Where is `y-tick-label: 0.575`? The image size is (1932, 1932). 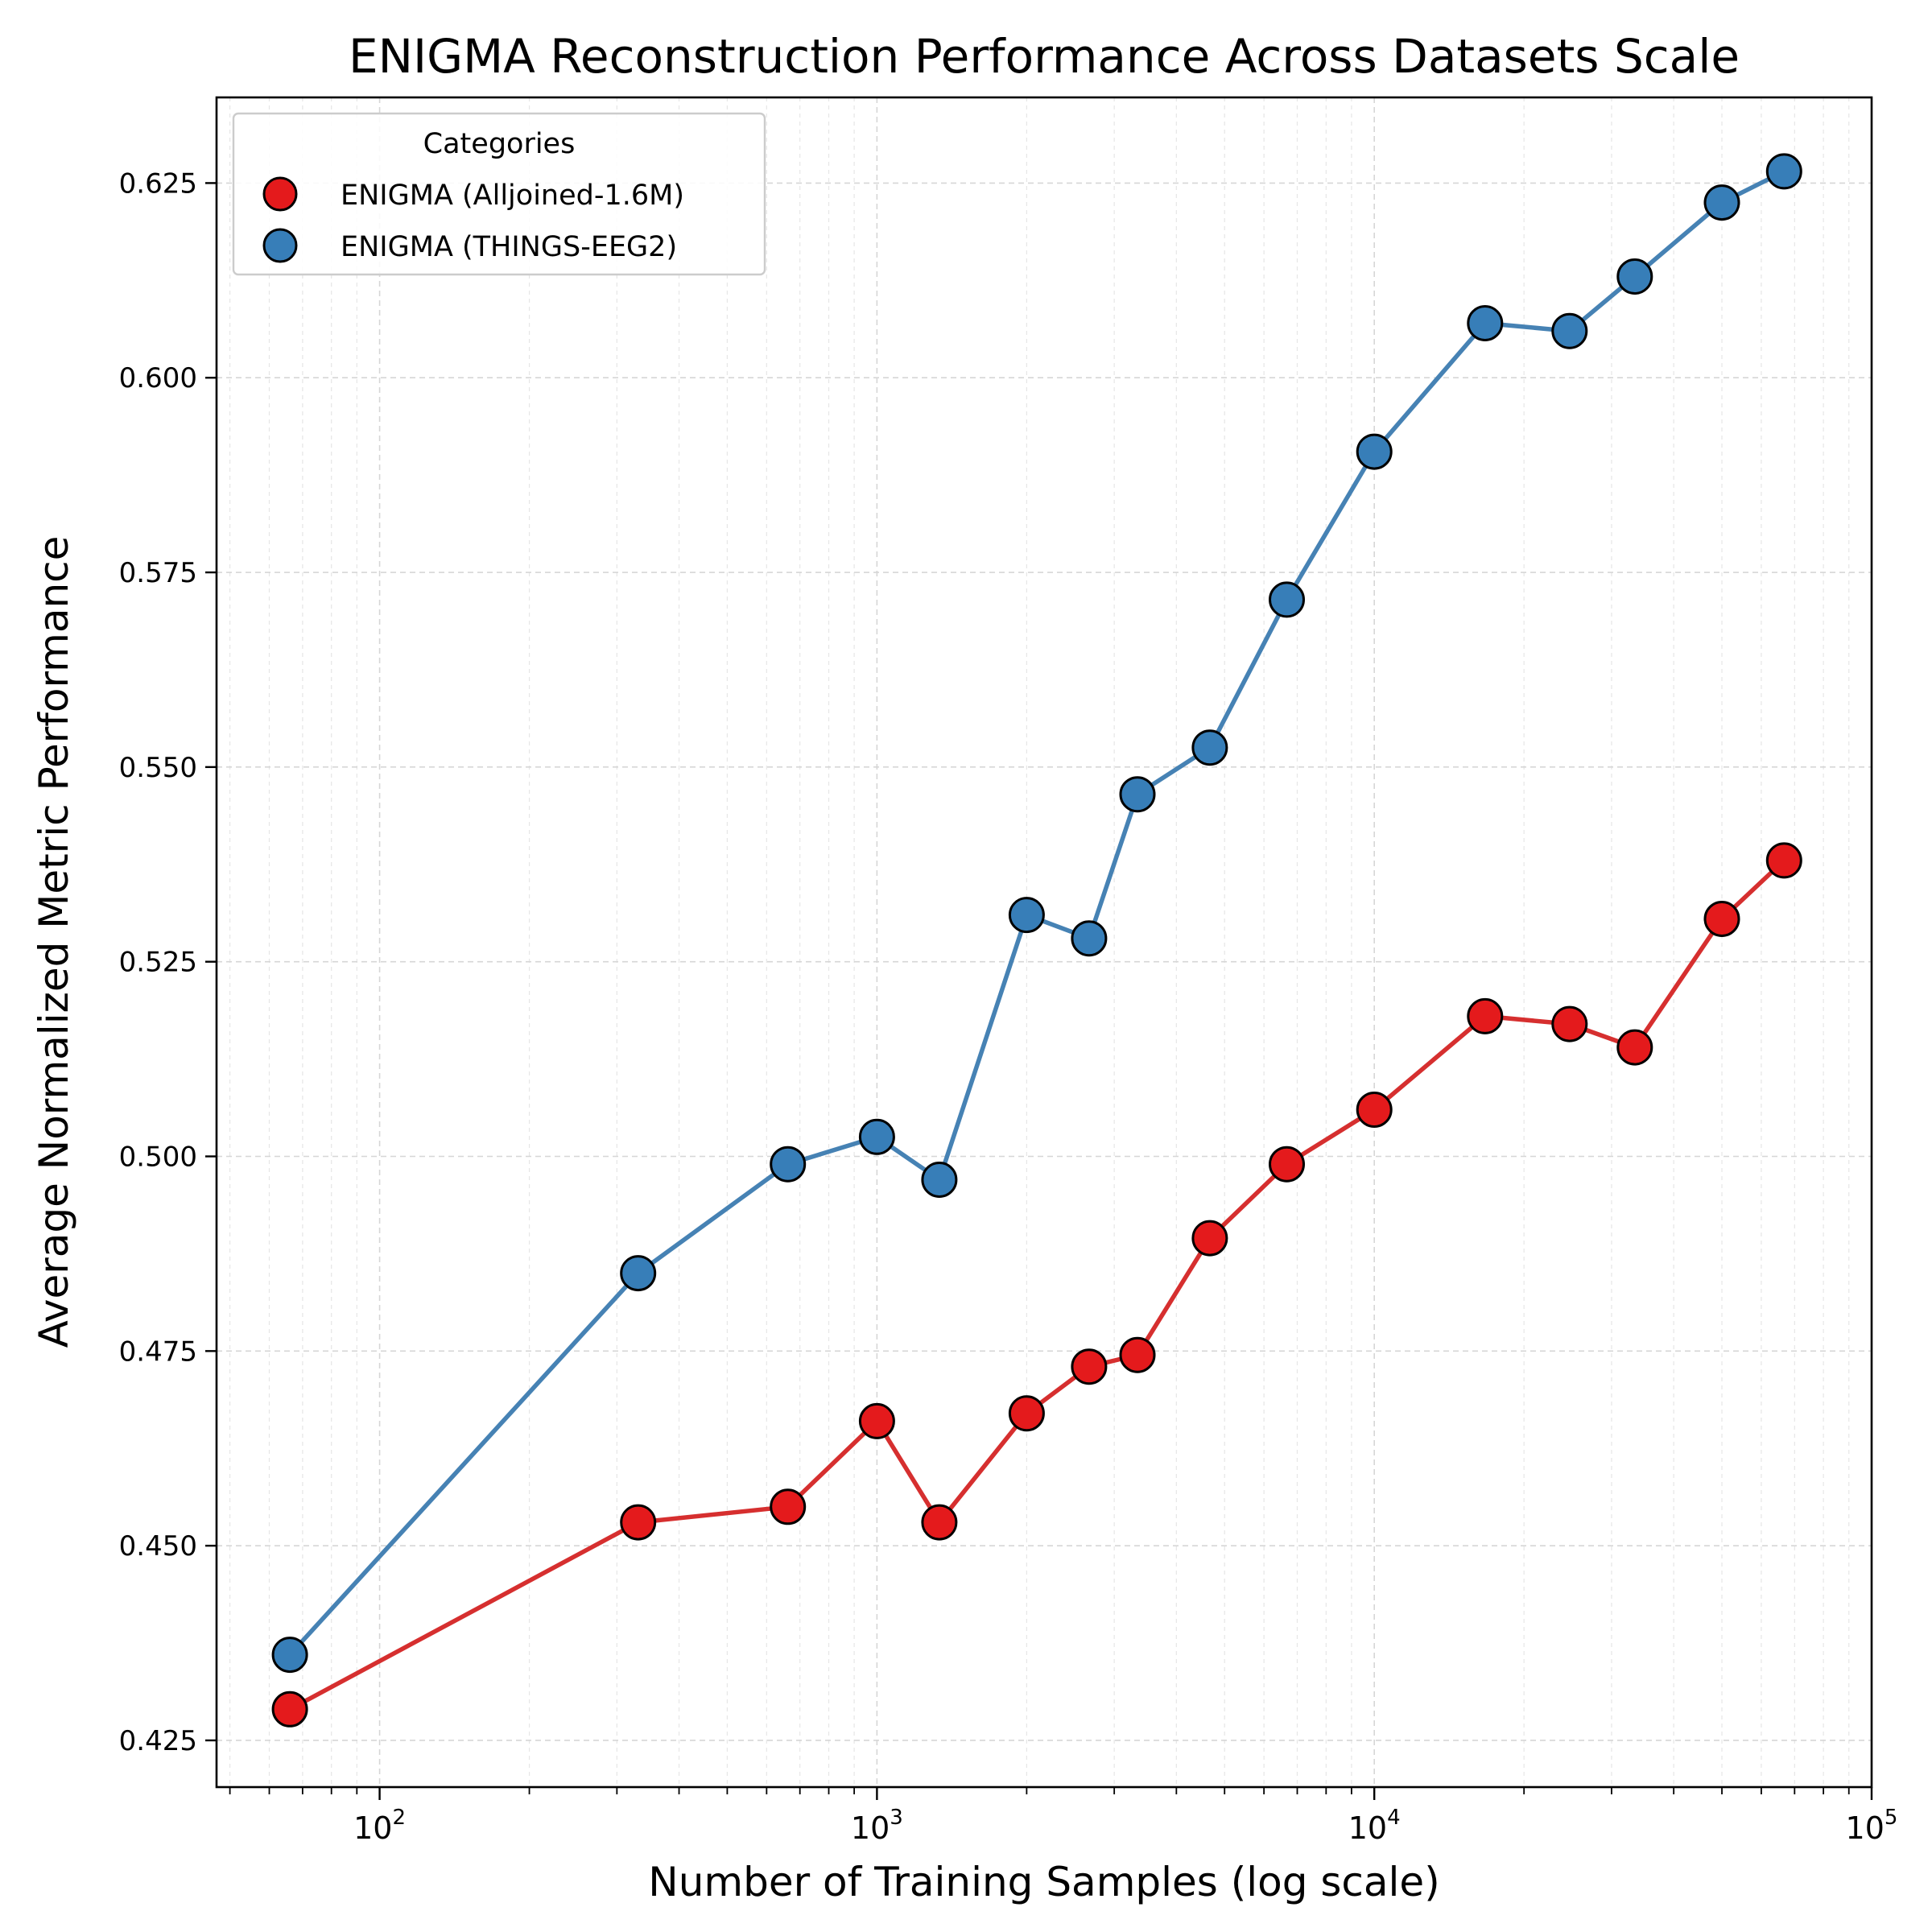
y-tick-label: 0.575 is located at coordinates (158, 573).